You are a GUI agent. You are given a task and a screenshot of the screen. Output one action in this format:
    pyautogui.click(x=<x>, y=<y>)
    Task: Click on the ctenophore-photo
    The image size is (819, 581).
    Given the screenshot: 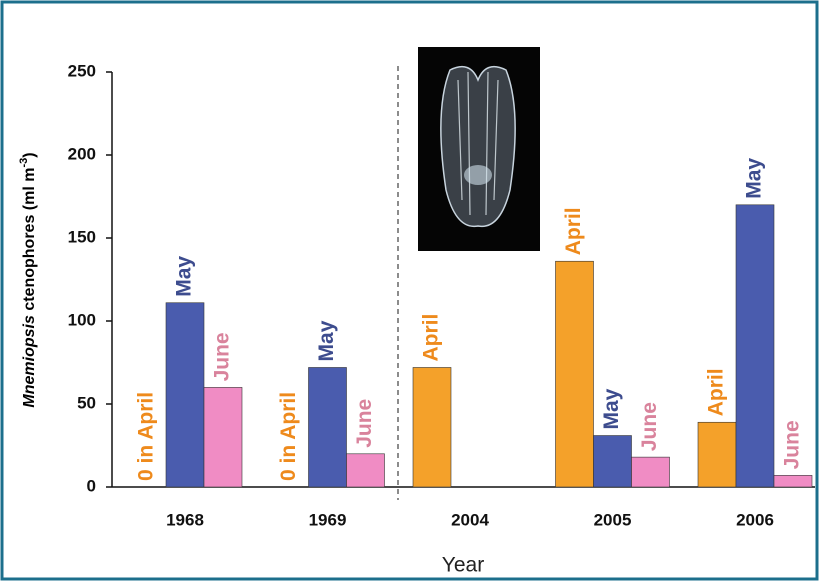 What is the action you would take?
    pyautogui.click(x=479, y=149)
    